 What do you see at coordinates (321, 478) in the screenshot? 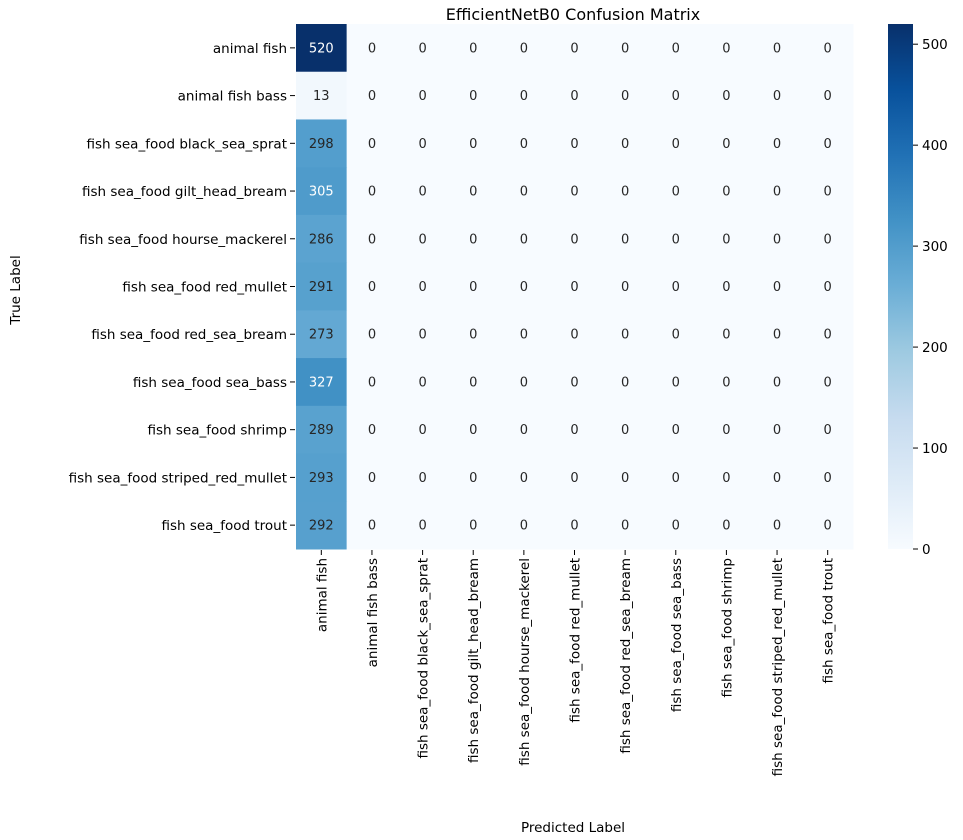
I see `cell-value-label: 293` at bounding box center [321, 478].